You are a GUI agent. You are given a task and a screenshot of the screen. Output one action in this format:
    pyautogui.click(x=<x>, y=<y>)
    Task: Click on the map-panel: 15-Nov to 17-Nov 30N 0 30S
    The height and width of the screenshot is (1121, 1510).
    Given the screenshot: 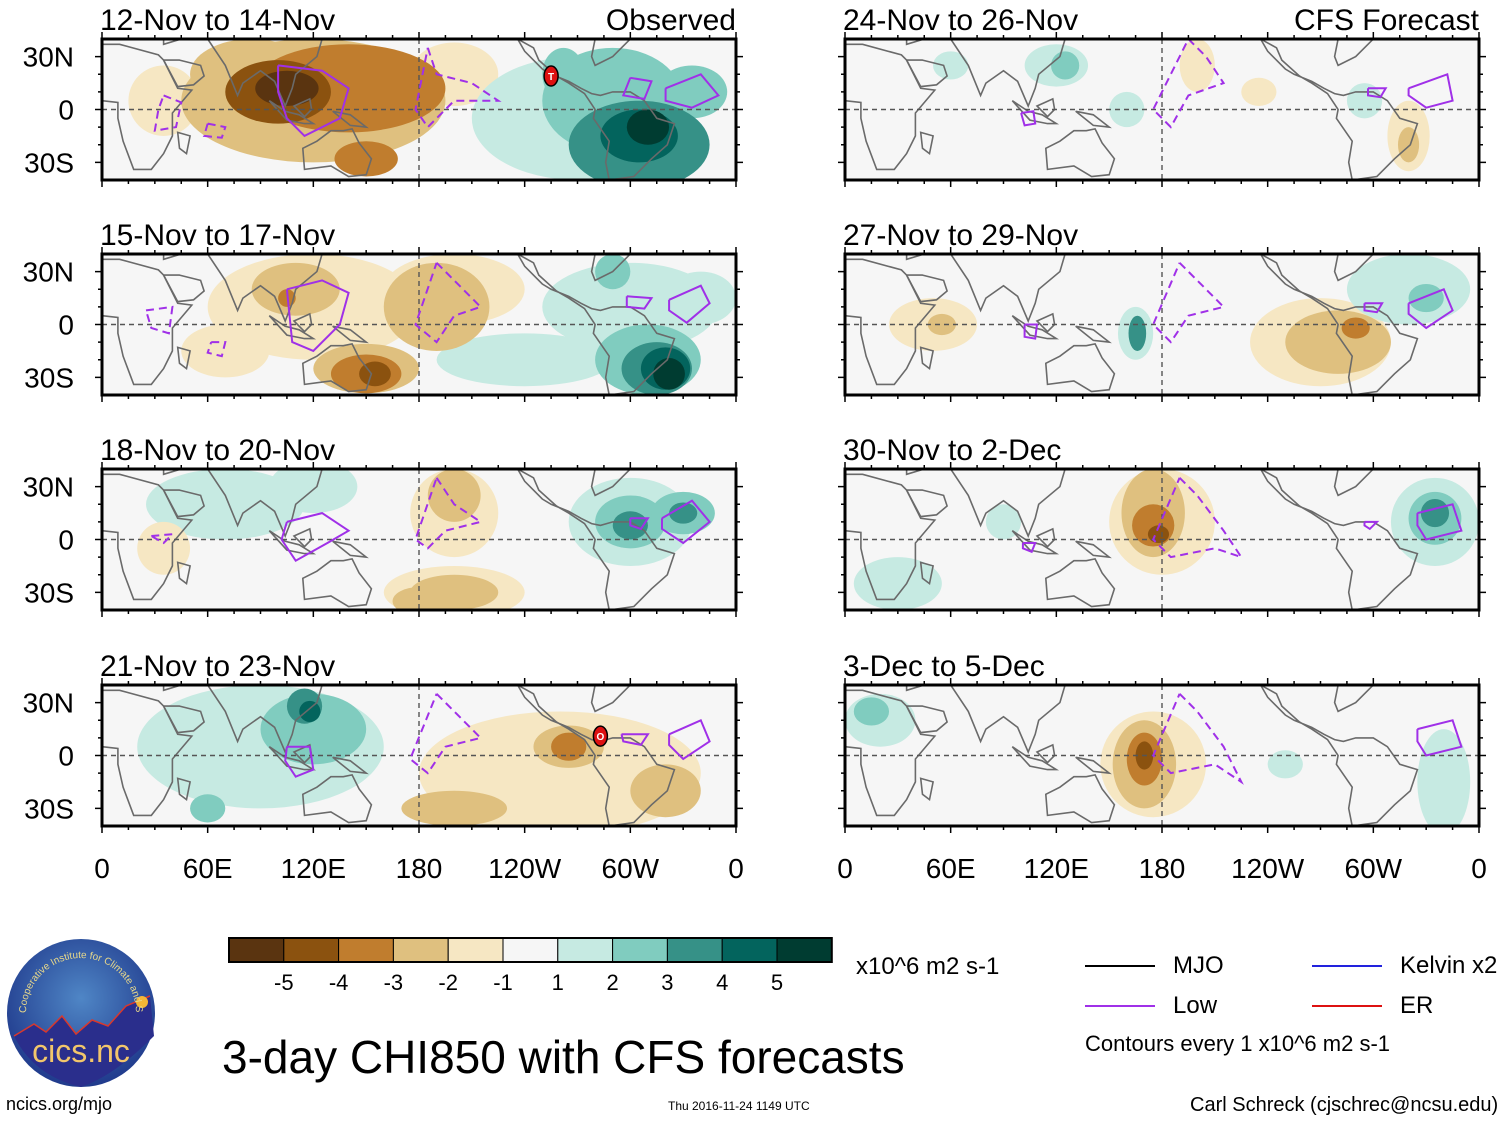 What is the action you would take?
    pyautogui.click(x=383, y=310)
    